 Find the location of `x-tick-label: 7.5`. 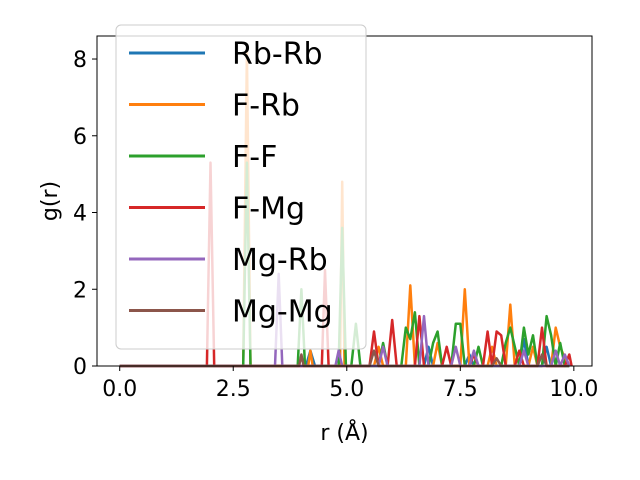

x-tick-label: 7.5 is located at coordinates (460, 389).